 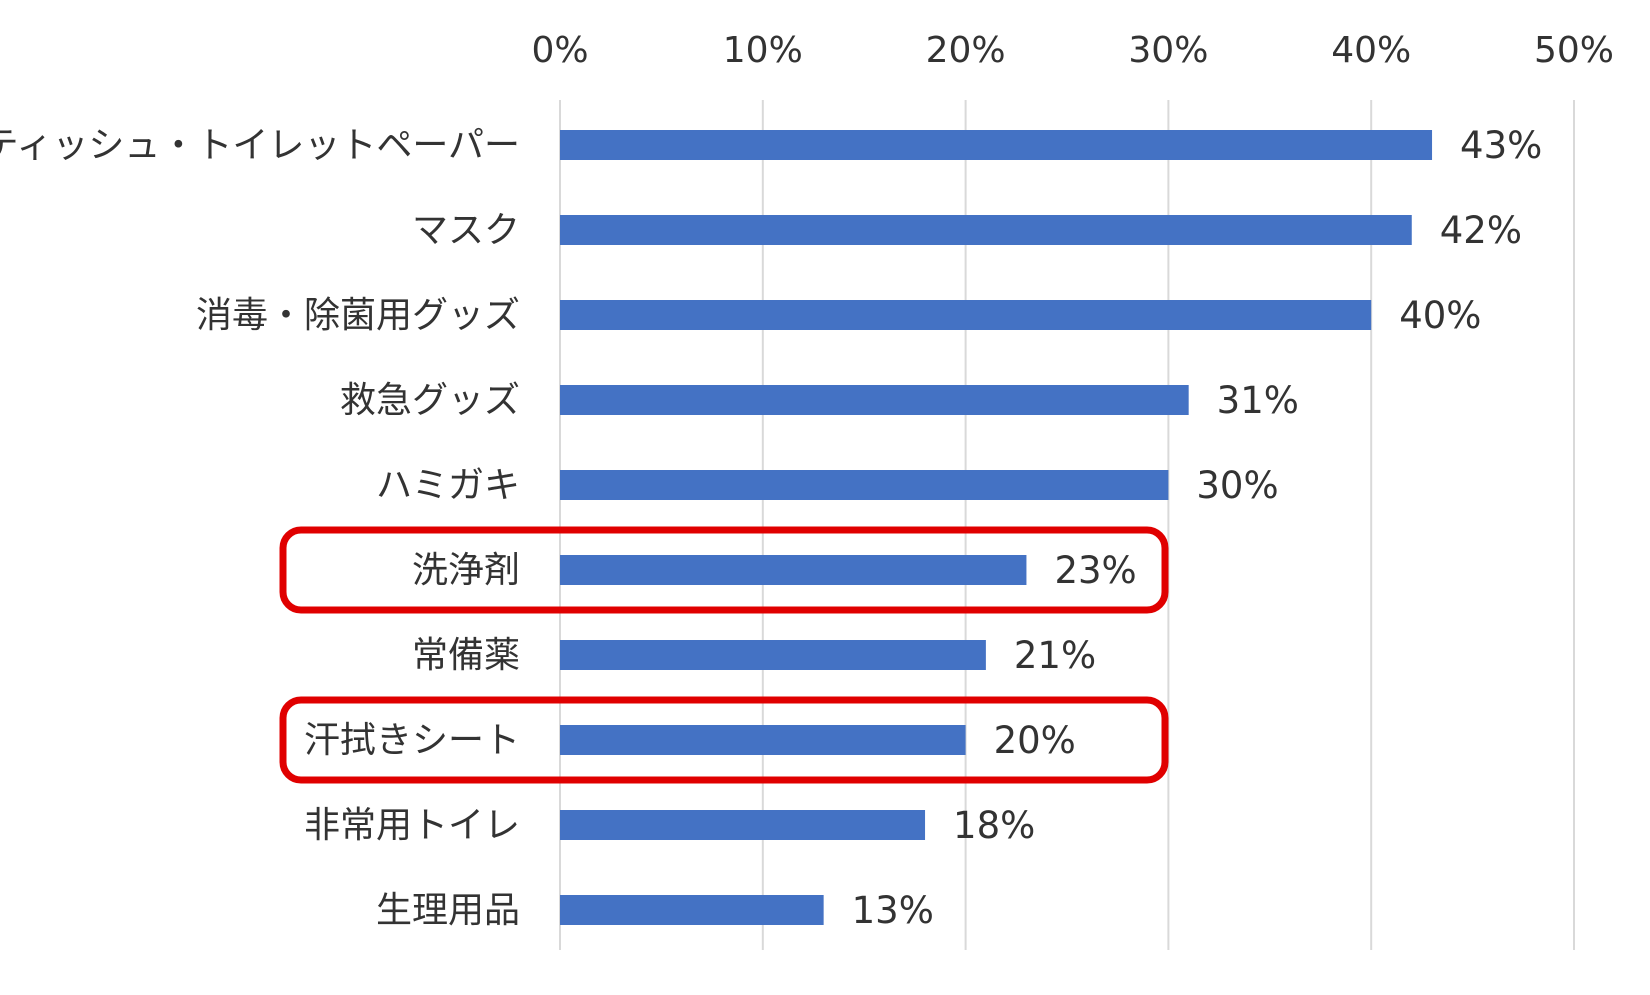 What do you see at coordinates (559, 50) in the screenshot?
I see `x-tick-label: 0%` at bounding box center [559, 50].